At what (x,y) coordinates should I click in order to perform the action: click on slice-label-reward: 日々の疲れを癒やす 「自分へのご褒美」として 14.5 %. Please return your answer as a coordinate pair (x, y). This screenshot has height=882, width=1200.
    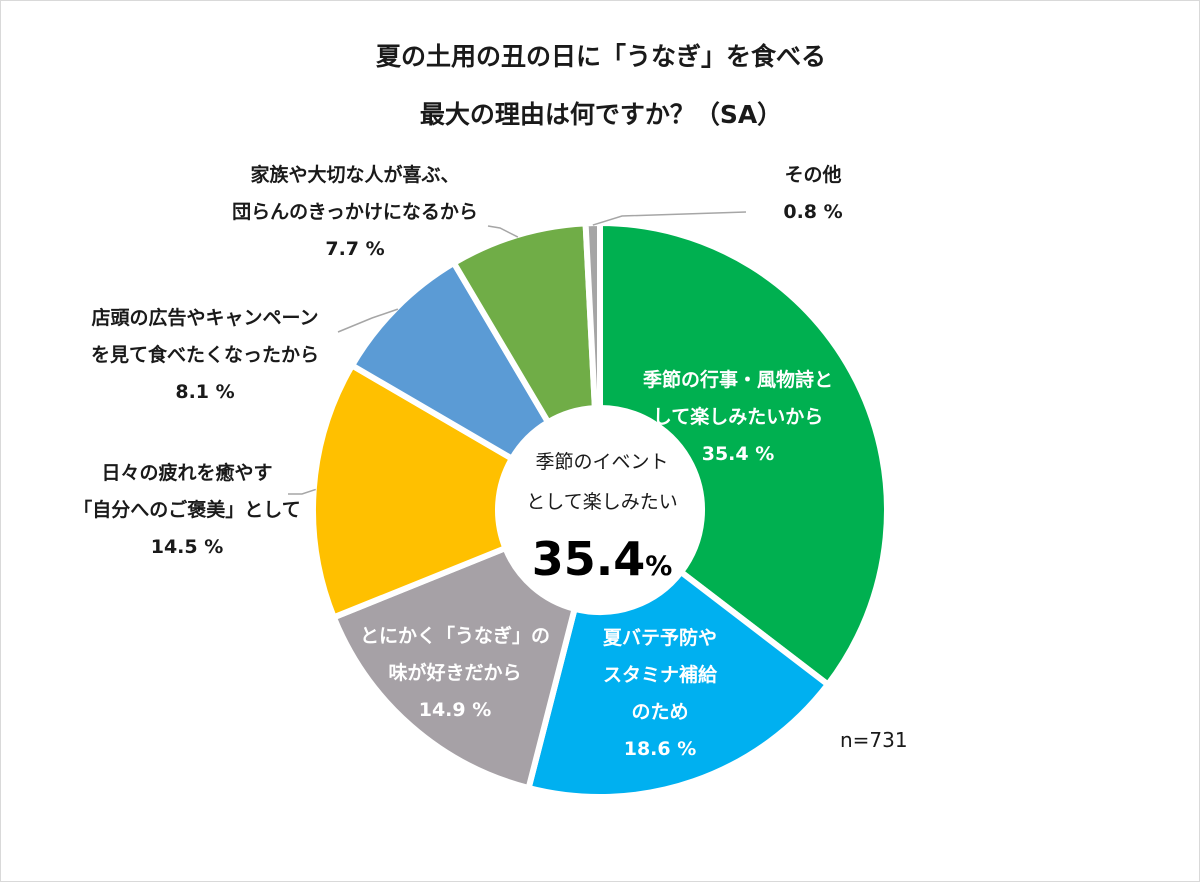
    Looking at the image, I should click on (187, 510).